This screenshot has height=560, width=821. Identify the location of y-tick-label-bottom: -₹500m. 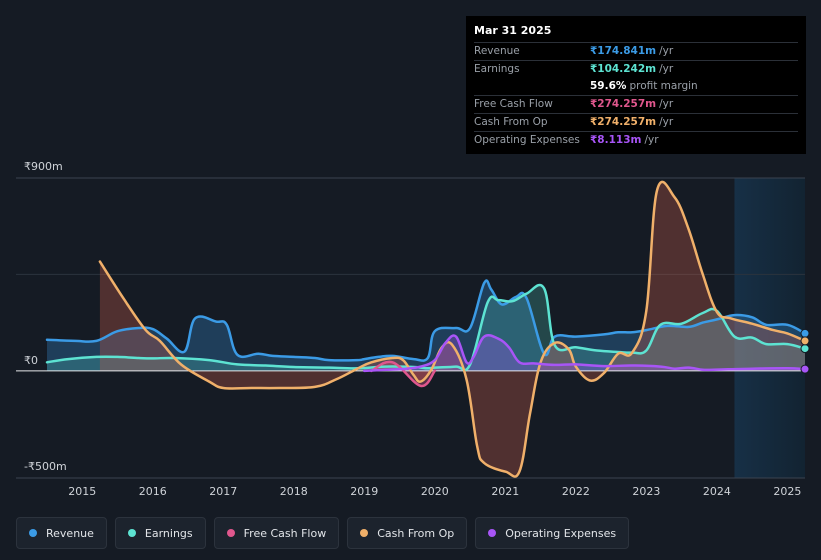
(45, 466).